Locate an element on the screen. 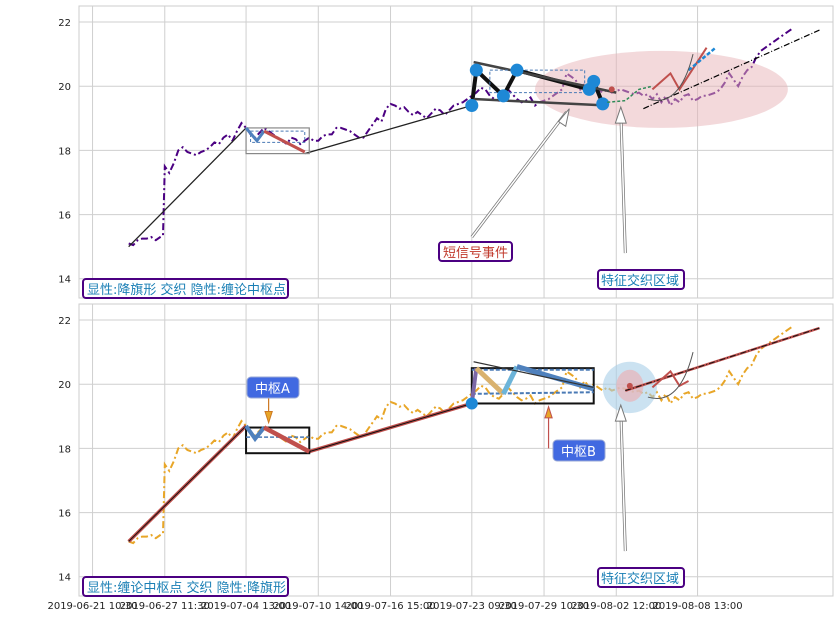  top-caption: 显性:降旗形 交织 隐性:缠论中枢点 is located at coordinates (186, 290).